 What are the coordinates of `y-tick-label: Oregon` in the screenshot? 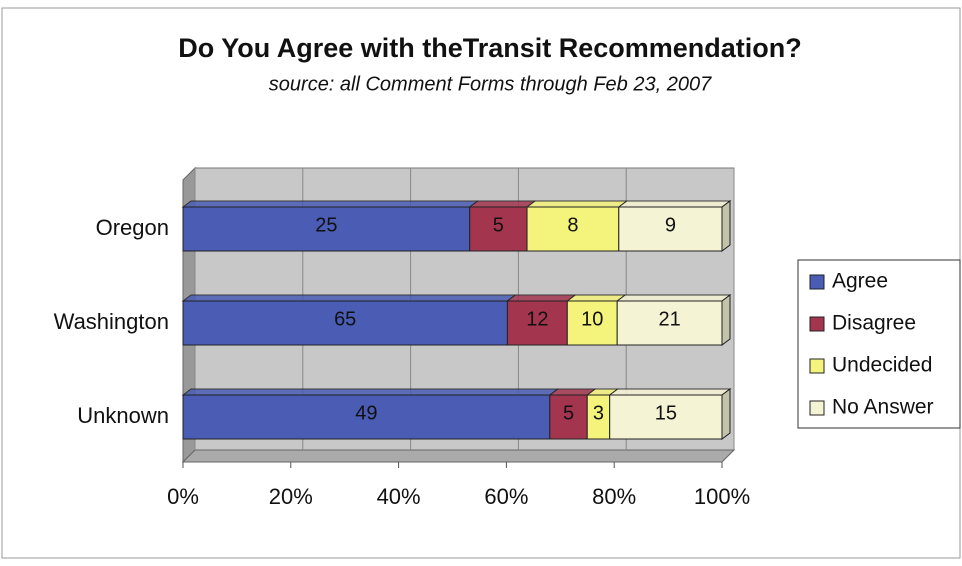 It's located at (132, 227).